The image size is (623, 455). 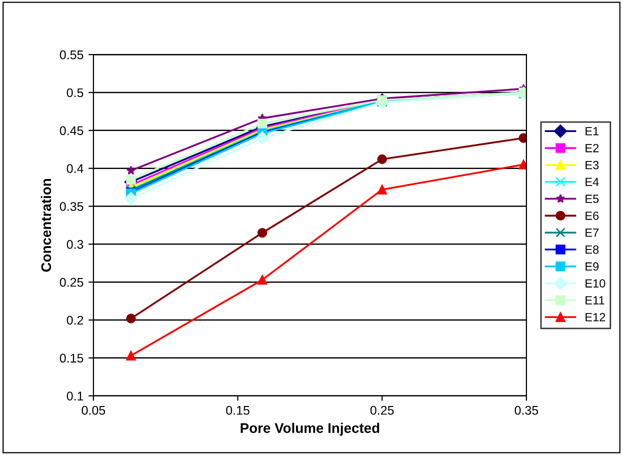 What do you see at coordinates (592, 249) in the screenshot?
I see `legend-label: E8` at bounding box center [592, 249].